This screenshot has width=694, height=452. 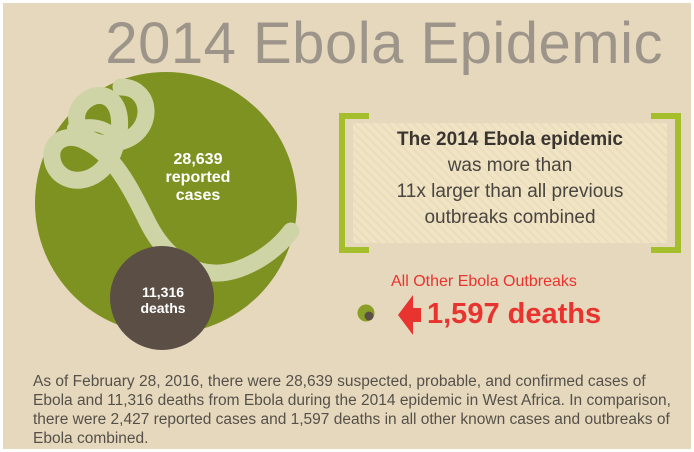 I want to click on cases-label-line2: cases, so click(x=198, y=195).